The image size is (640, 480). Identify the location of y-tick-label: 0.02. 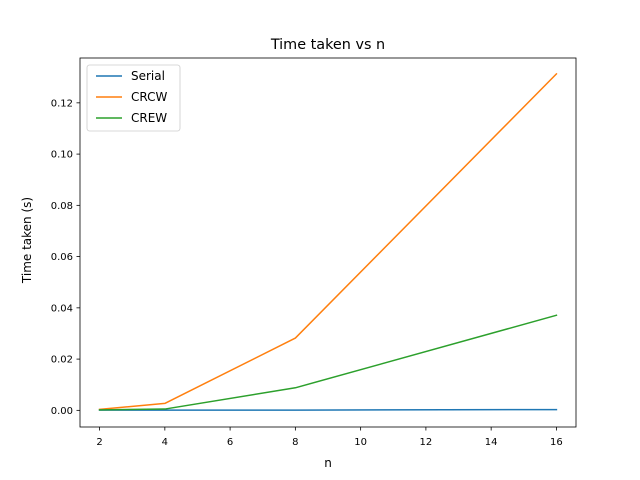
(62, 360).